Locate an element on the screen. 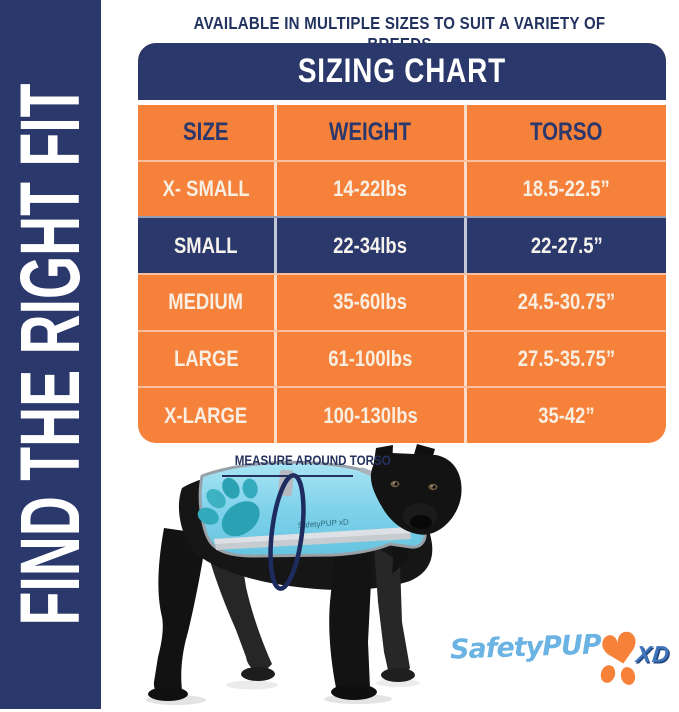  brand-logo: SafetyPUP XD is located at coordinates (559, 658).